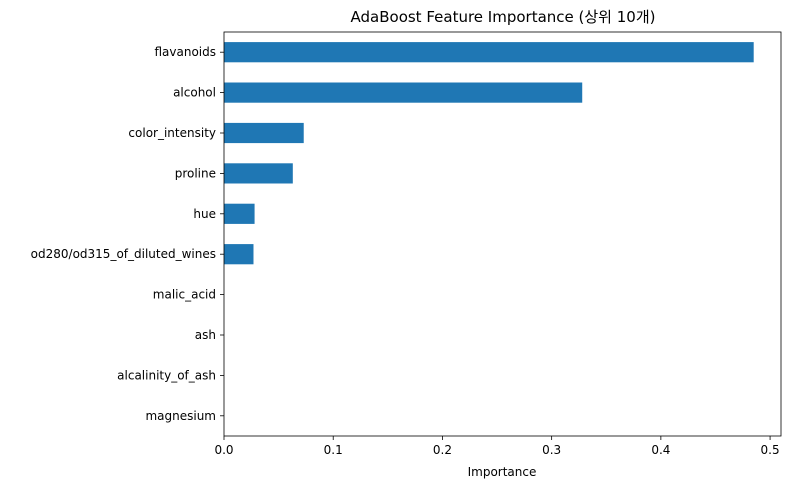 The width and height of the screenshot is (791, 490). I want to click on x-tick-label: 0.0, so click(223, 450).